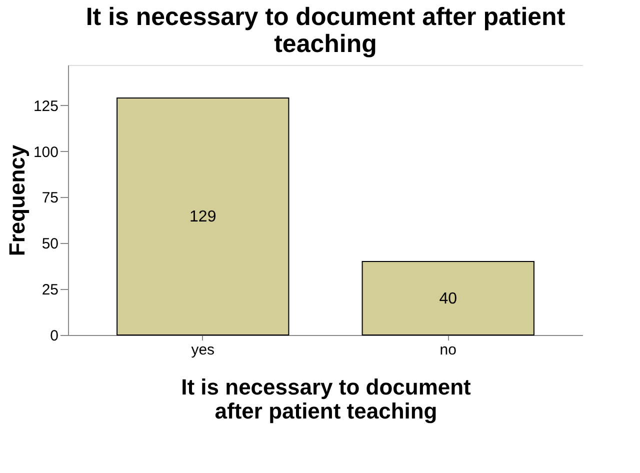  Describe the element at coordinates (54, 336) in the screenshot. I see `y-tick-label: 0` at that location.